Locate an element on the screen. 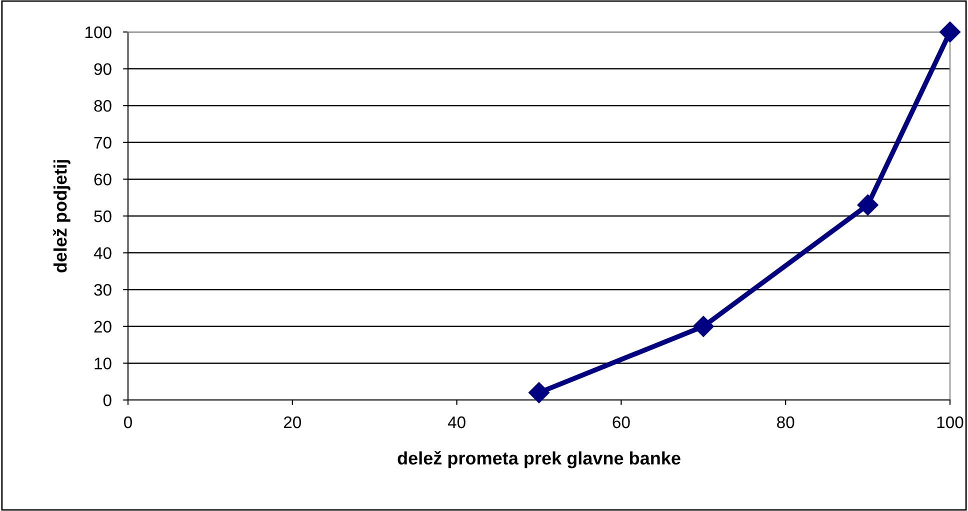 This screenshot has height=511, width=968. y-tick-label: 50 is located at coordinates (103, 216).